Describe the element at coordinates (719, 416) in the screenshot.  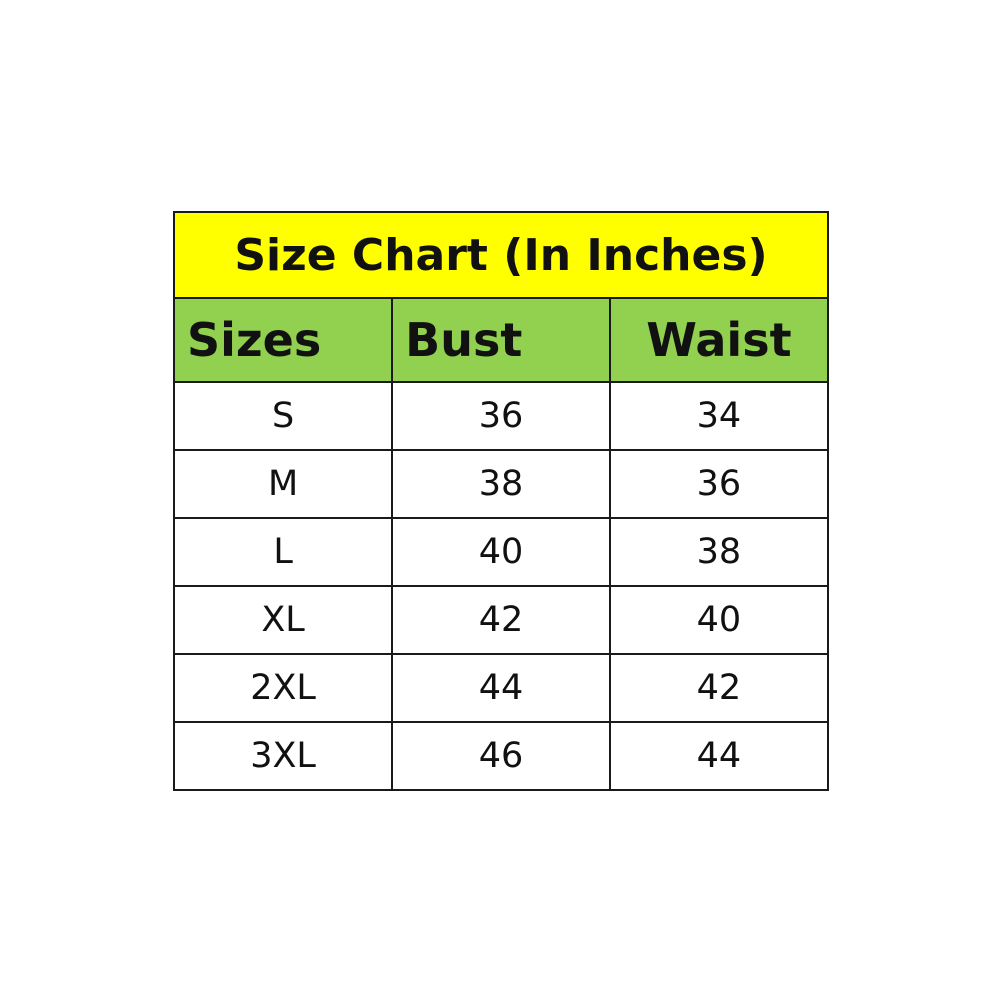
I see `waist-cell: 34` at that location.